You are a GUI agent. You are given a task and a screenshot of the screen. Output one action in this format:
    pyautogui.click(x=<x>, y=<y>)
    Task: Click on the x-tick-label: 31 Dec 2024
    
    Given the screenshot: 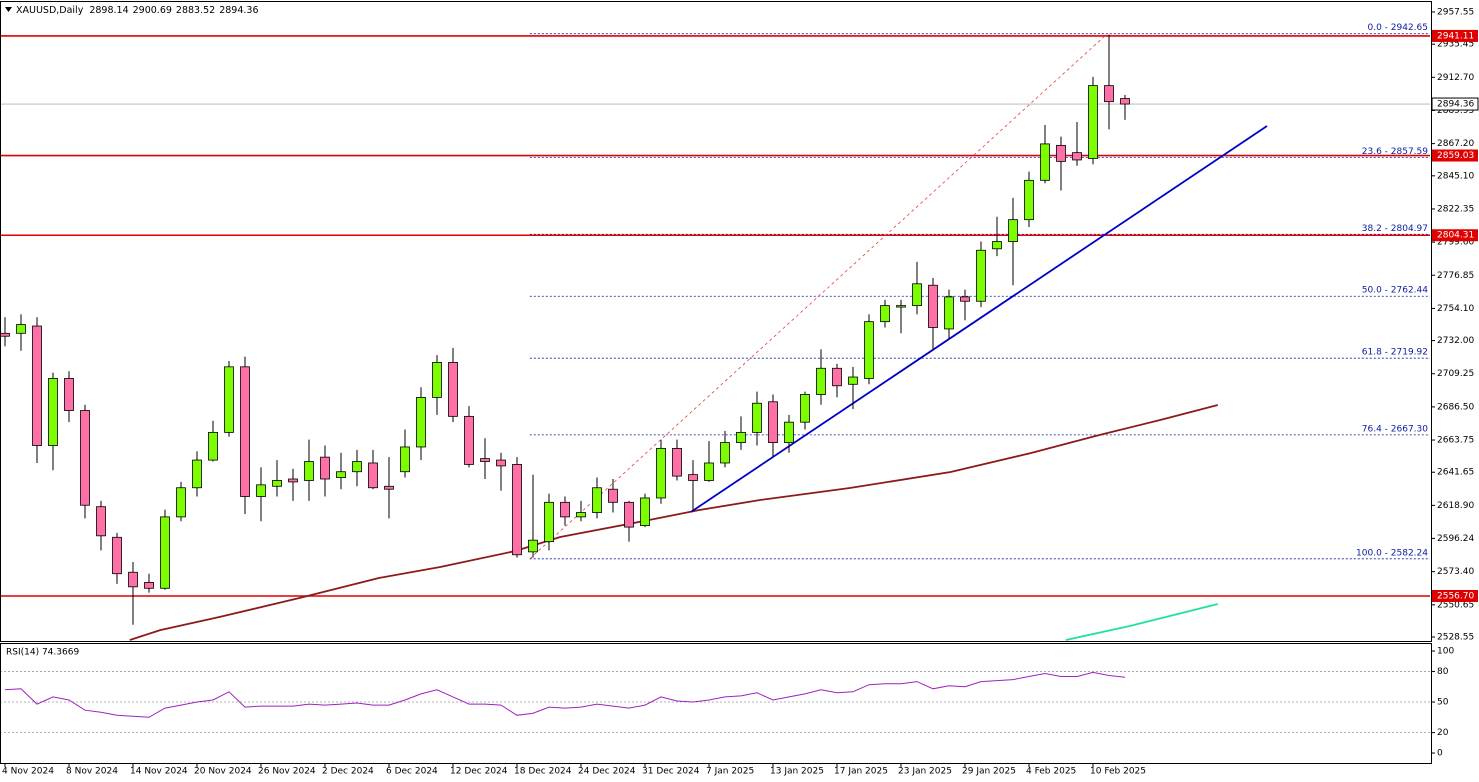 What is the action you would take?
    pyautogui.click(x=671, y=772)
    